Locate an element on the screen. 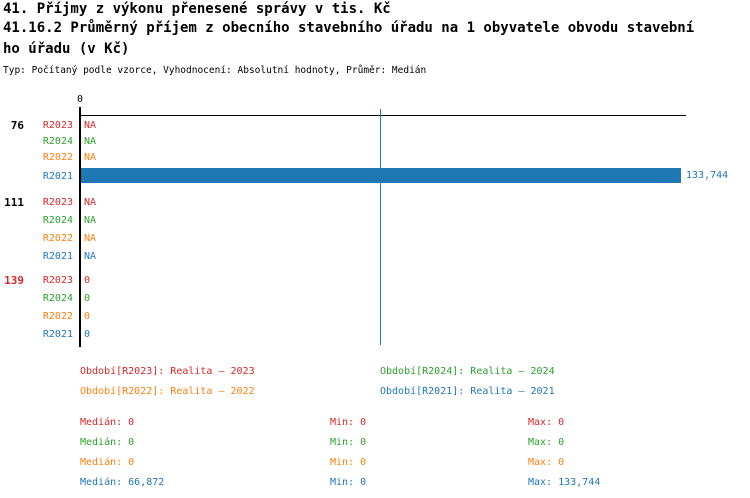 This screenshot has height=498, width=750. group-label-76: 76 is located at coordinates (17, 125).